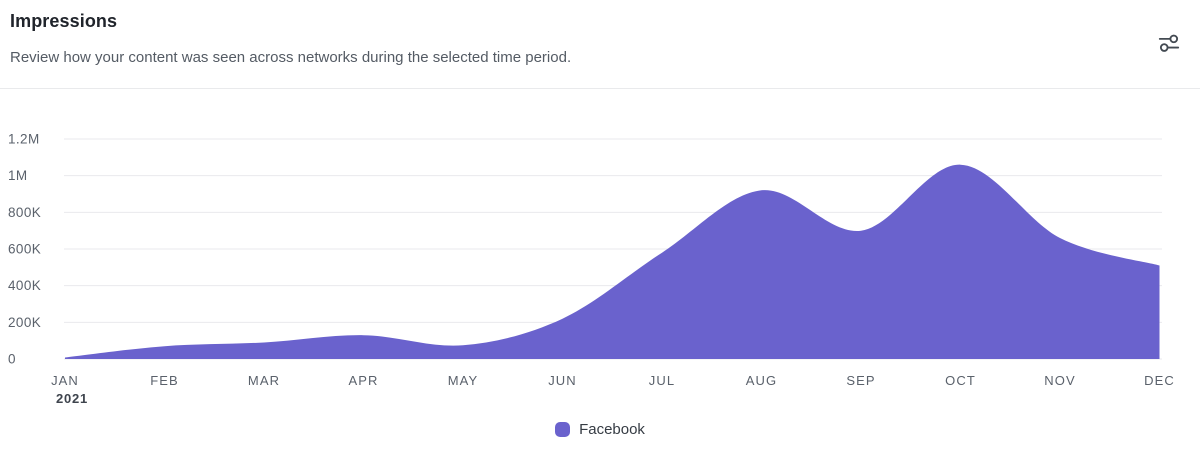  Describe the element at coordinates (960, 380) in the screenshot. I see `x-axis-tick-label: OCT` at that location.